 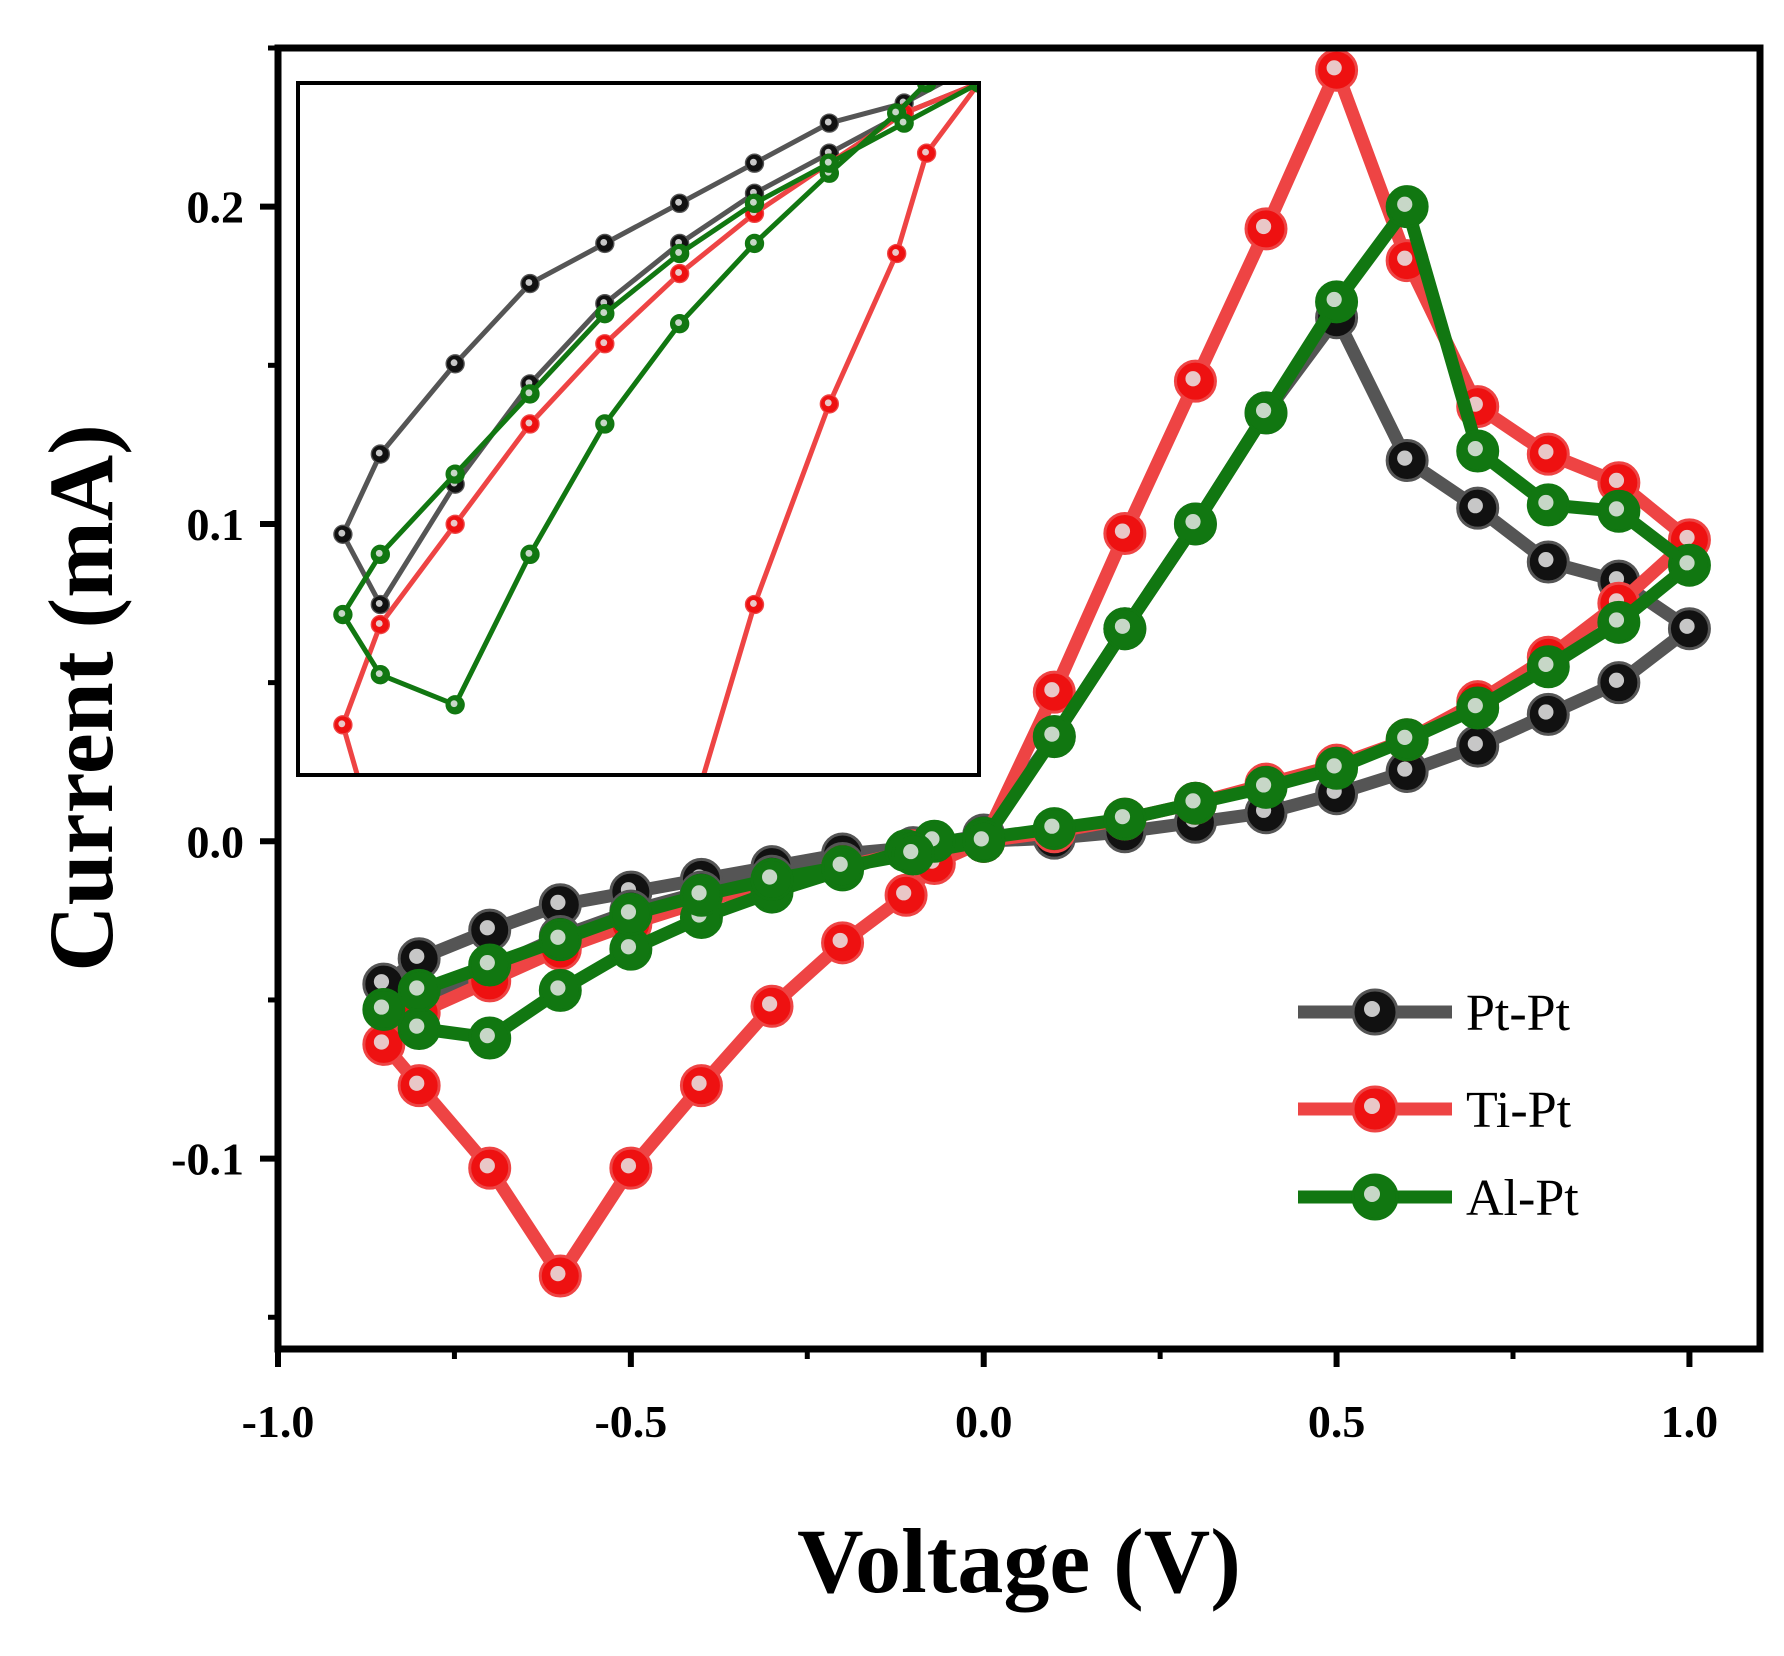 I want to click on x-tick-label: 0.5, so click(x=1337, y=1421).